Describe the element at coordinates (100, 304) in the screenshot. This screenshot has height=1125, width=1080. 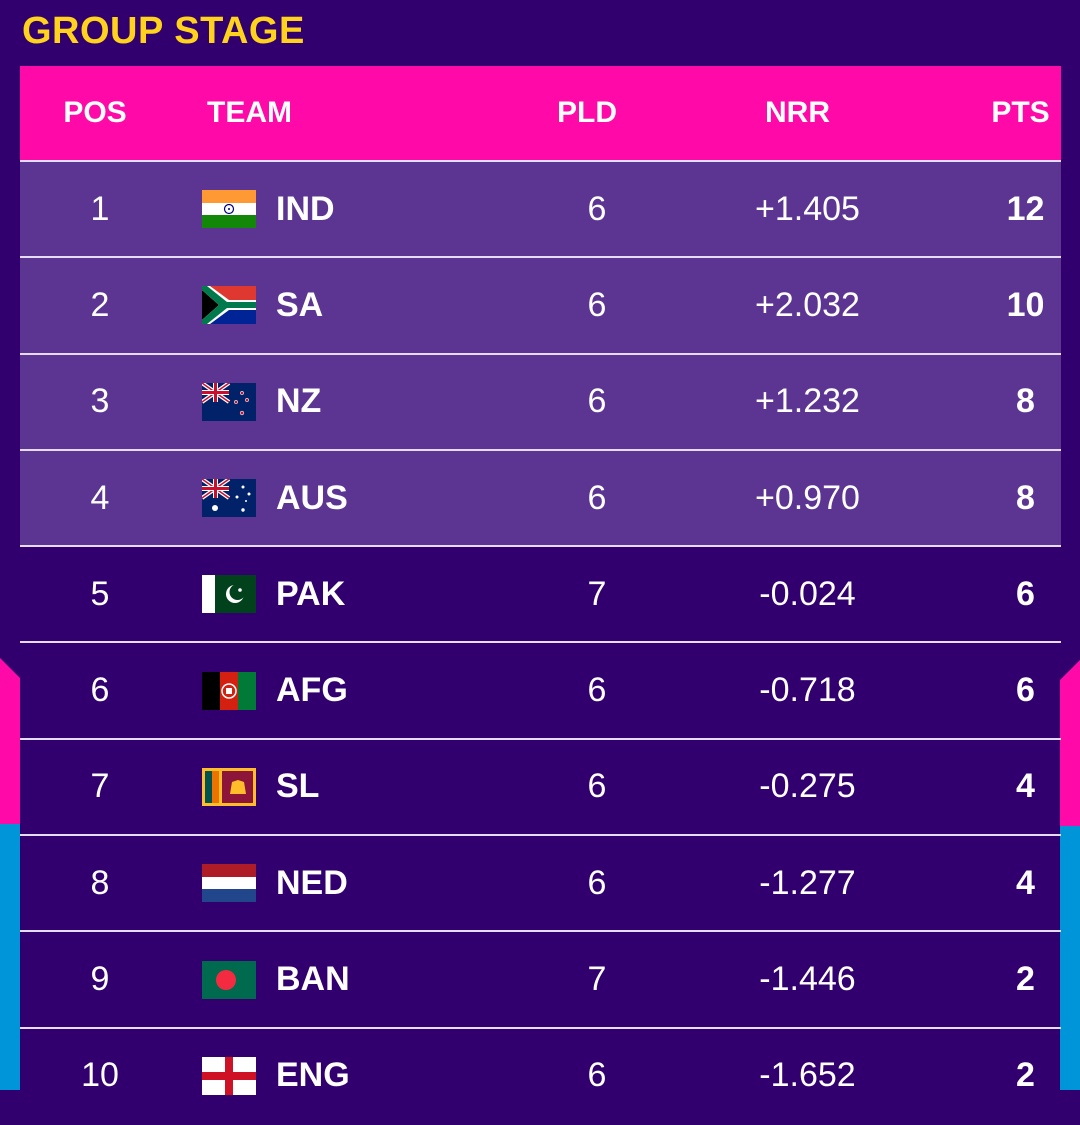
I see `row-pos: 2` at that location.